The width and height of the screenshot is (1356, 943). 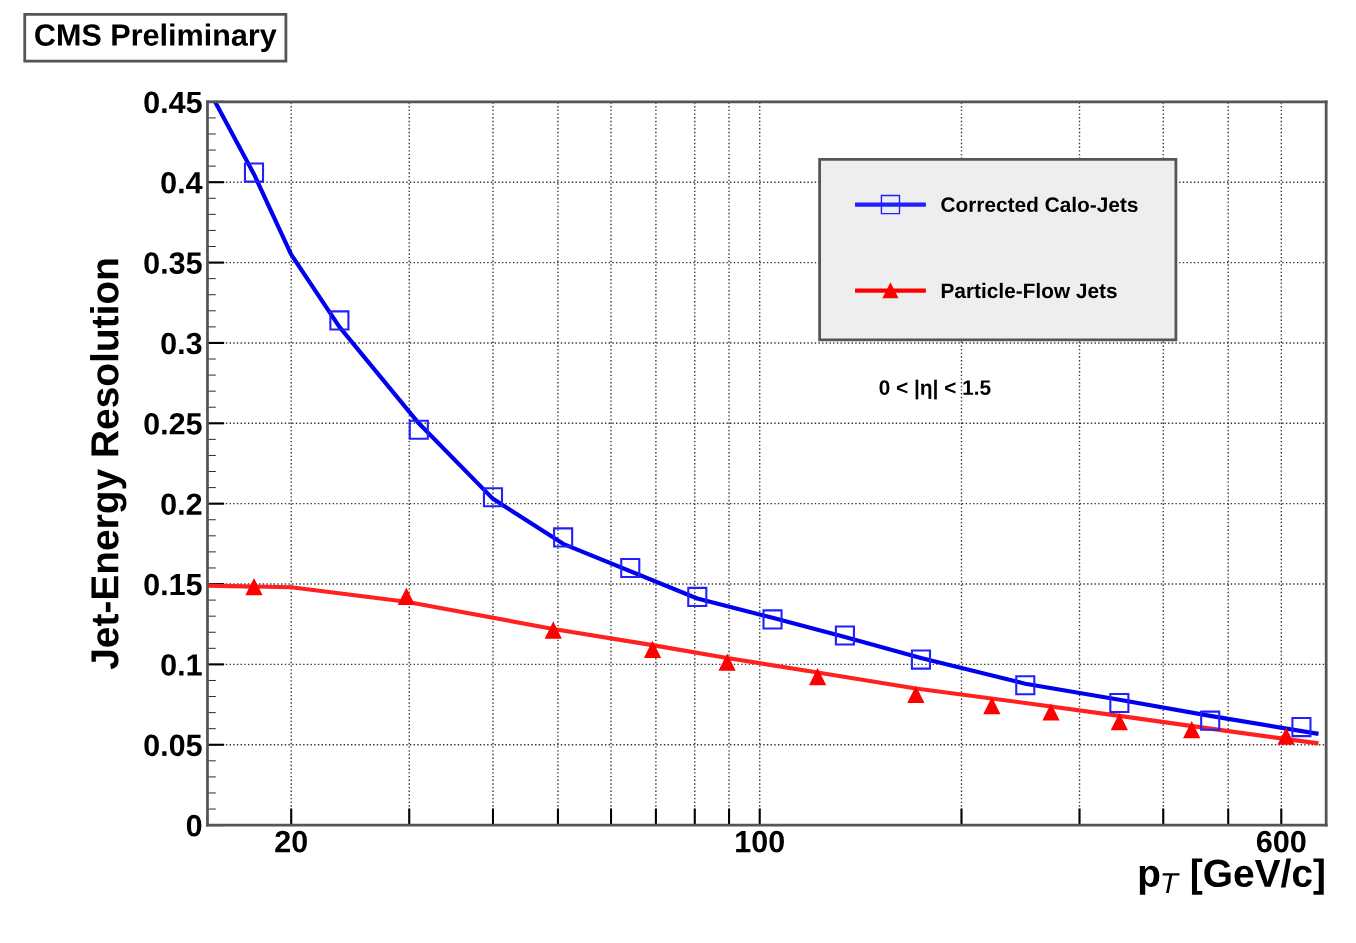 What do you see at coordinates (181, 665) in the screenshot?
I see `y-tick-label: 0.1` at bounding box center [181, 665].